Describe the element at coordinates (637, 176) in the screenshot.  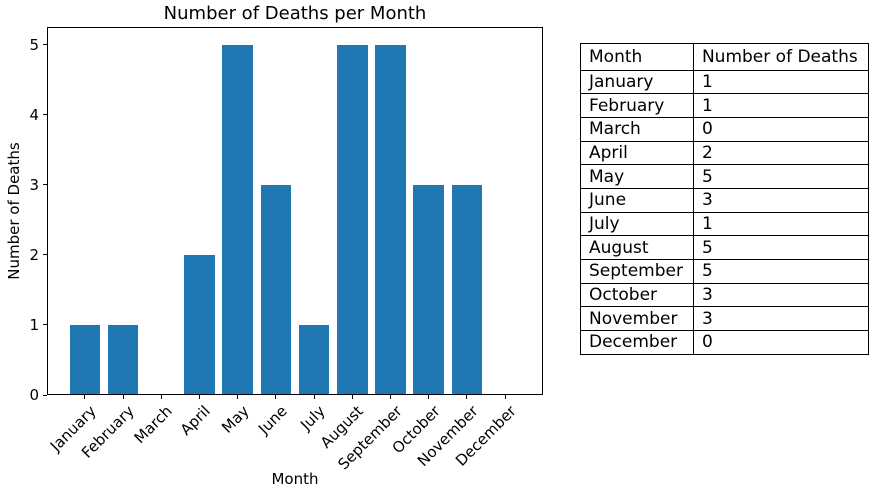
I see `table-cell-month: May` at that location.